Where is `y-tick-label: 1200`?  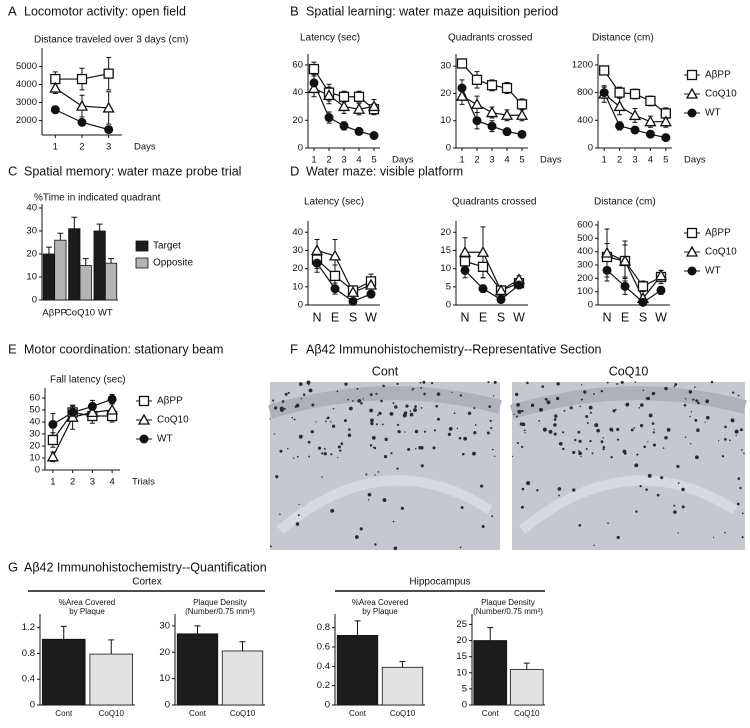 y-tick-label: 1200 is located at coordinates (582, 64).